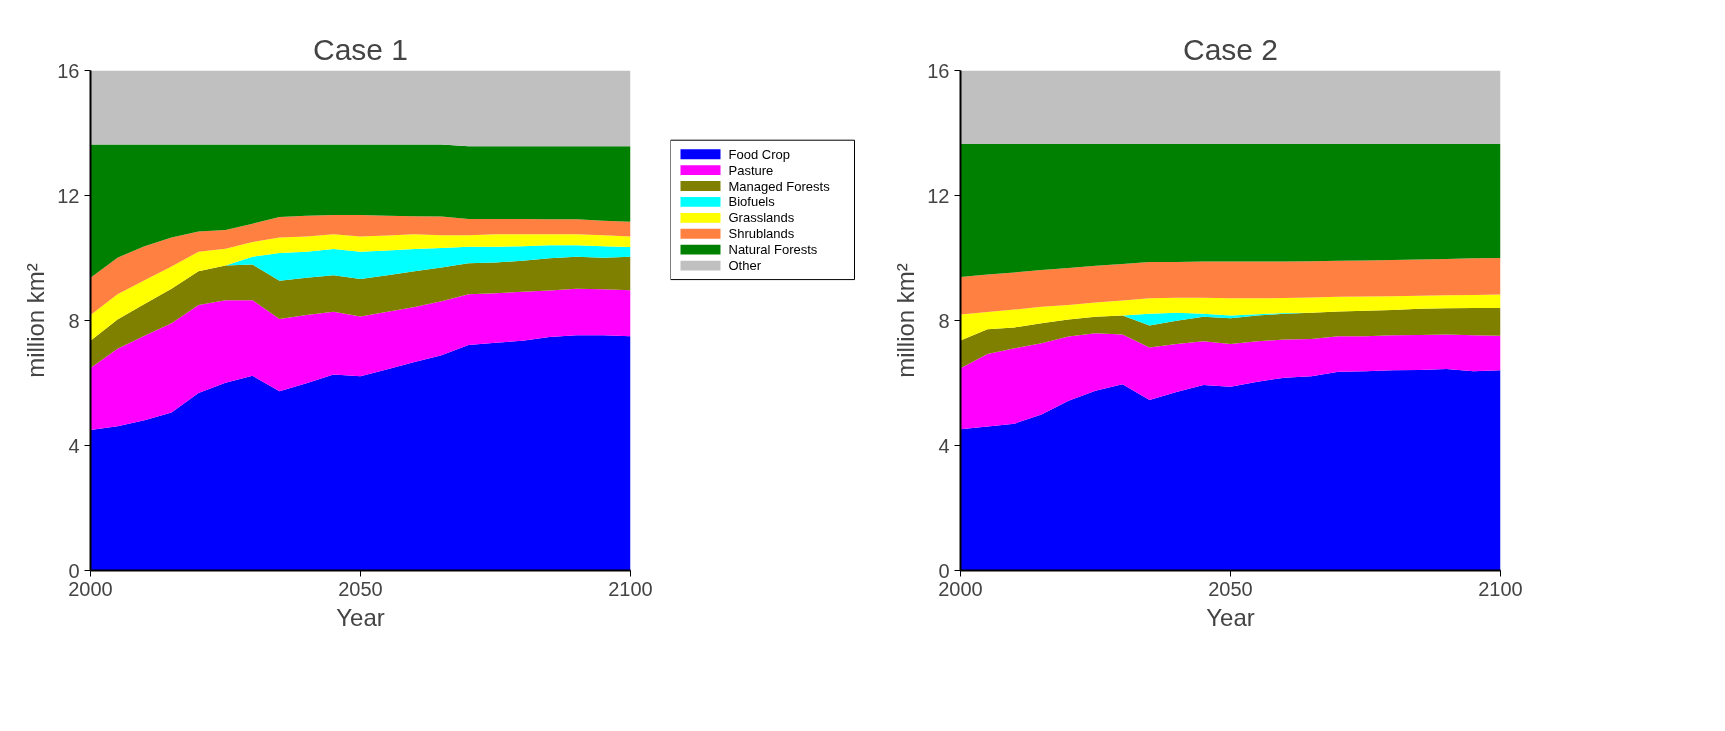 The width and height of the screenshot is (1725, 731). What do you see at coordinates (751, 170) in the screenshot?
I see `legend-label: Pasture` at bounding box center [751, 170].